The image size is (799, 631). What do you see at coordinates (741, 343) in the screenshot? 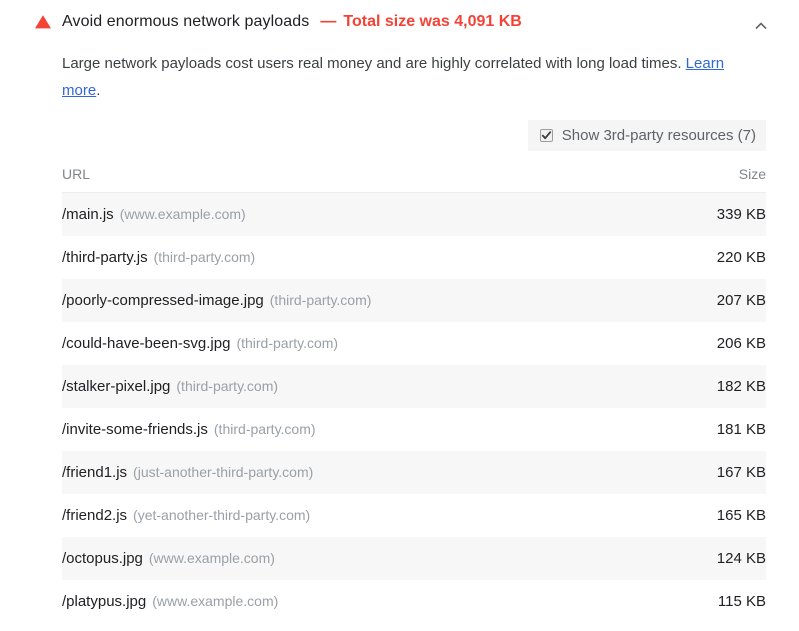
I see `cell-size: 206 KB` at bounding box center [741, 343].